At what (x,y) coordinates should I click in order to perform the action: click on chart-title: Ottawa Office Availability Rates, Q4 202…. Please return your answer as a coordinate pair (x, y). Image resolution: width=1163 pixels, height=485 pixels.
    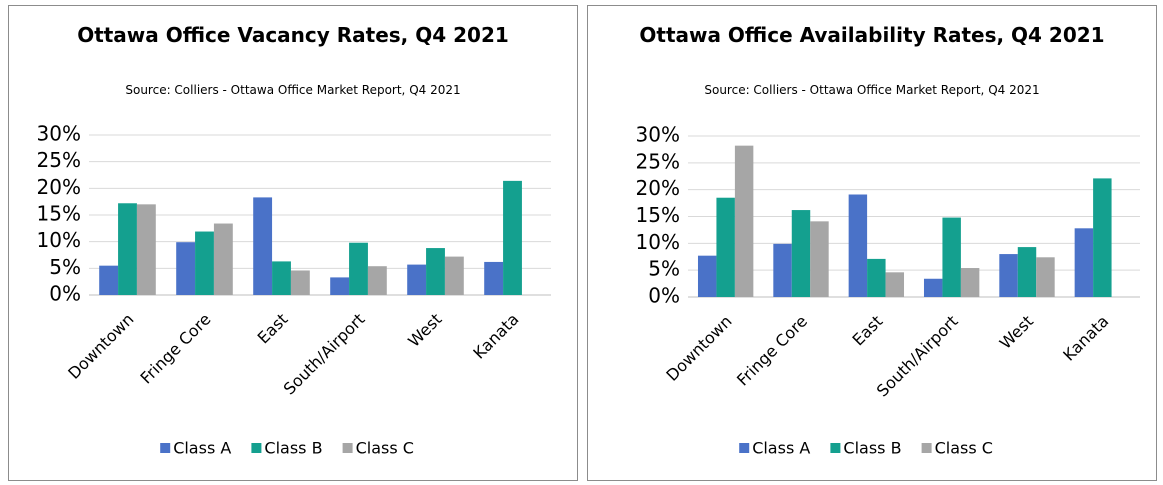
    Looking at the image, I should click on (872, 35).